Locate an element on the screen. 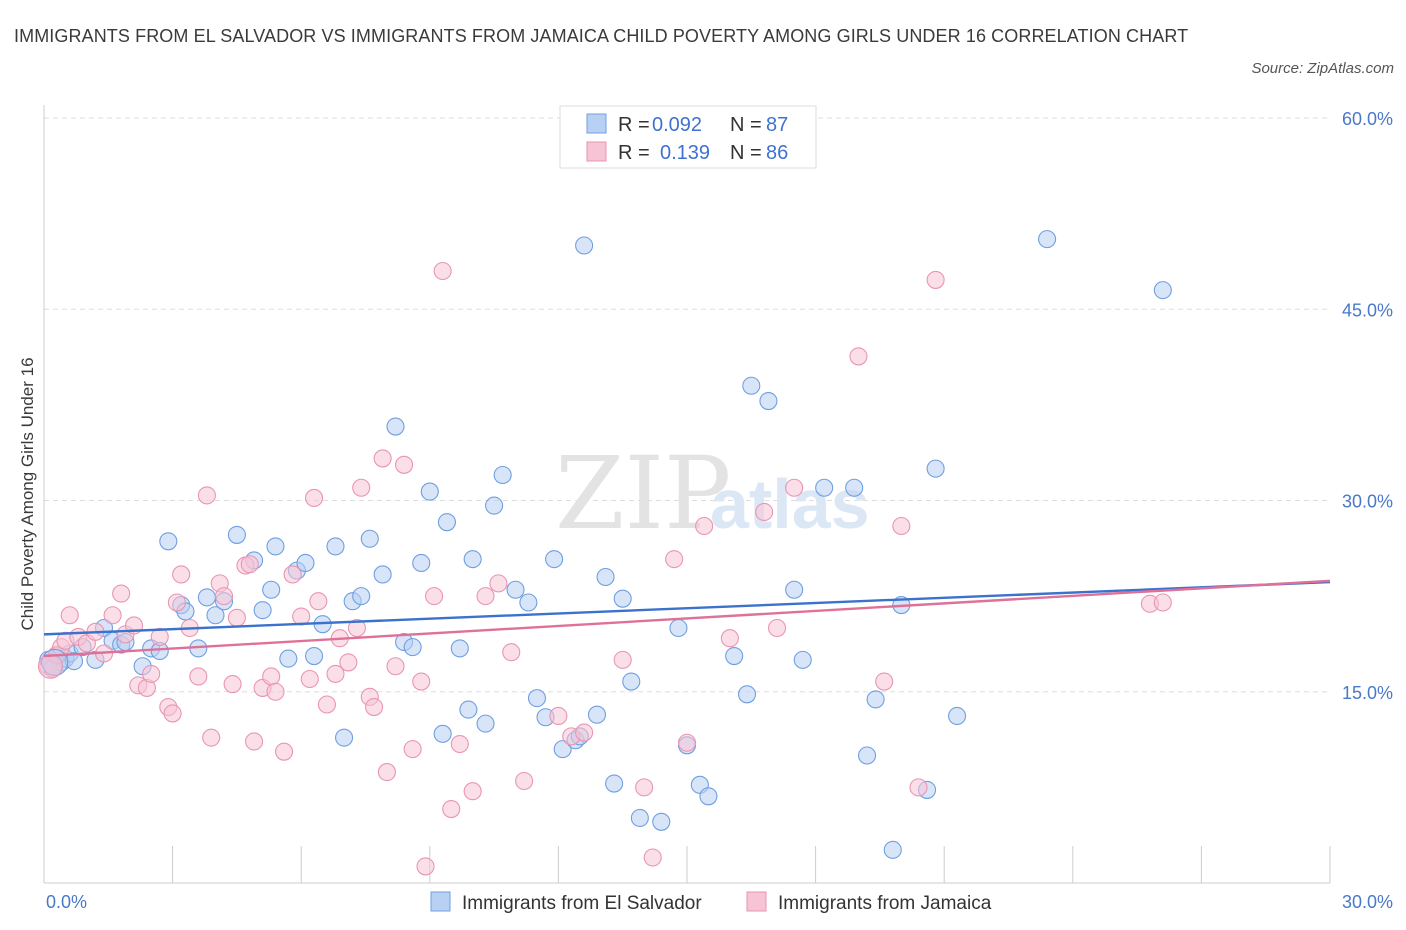  bottom-legend-swatch-jamaica is located at coordinates (756, 901).